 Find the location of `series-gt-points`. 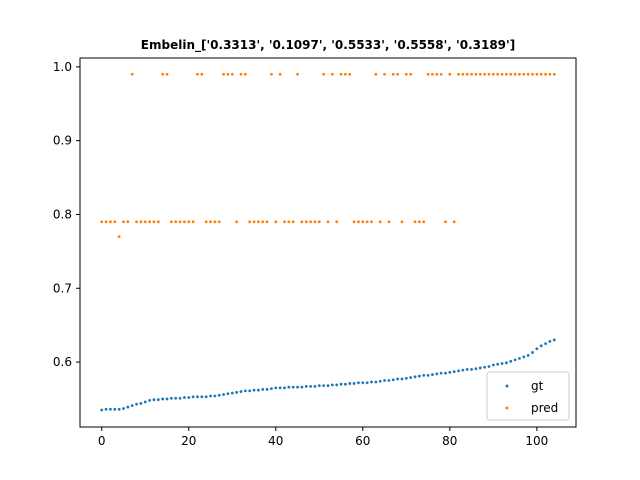

series-gt-points is located at coordinates (328, 375).